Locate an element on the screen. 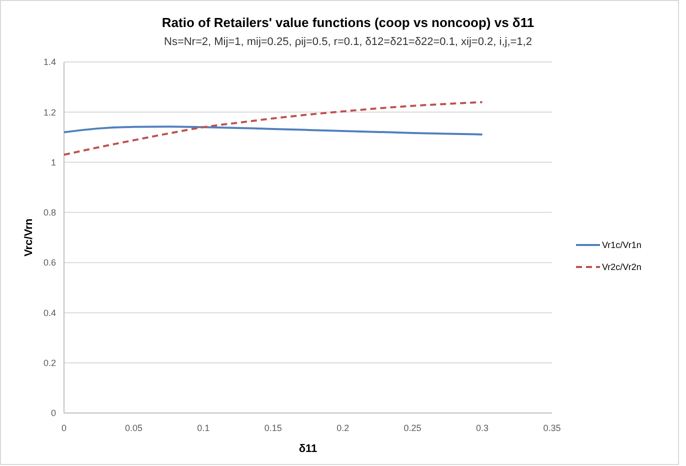 The height and width of the screenshot is (466, 686). x-tick-label: 0.3 is located at coordinates (482, 428).